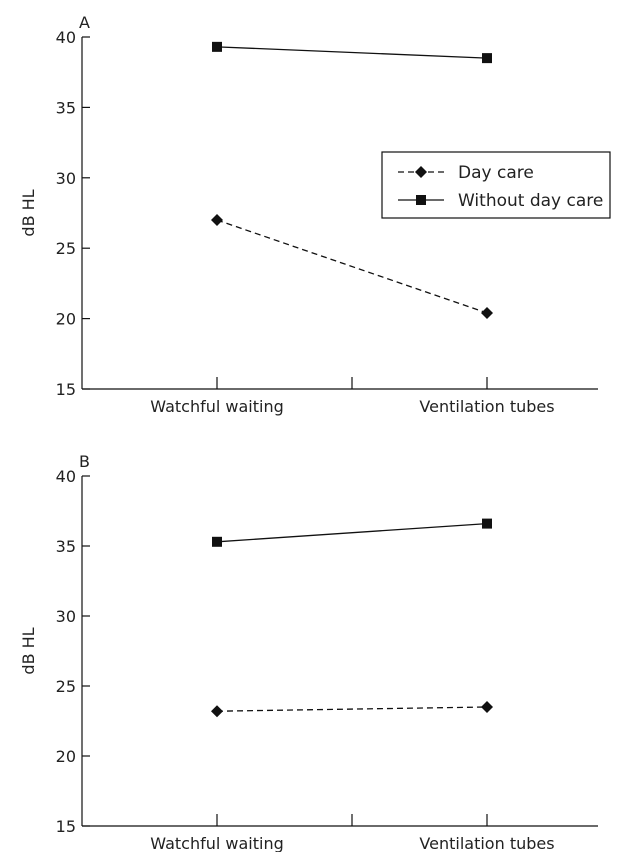 The image size is (620, 852). What do you see at coordinates (496, 173) in the screenshot?
I see `legend-label: Day care` at bounding box center [496, 173].